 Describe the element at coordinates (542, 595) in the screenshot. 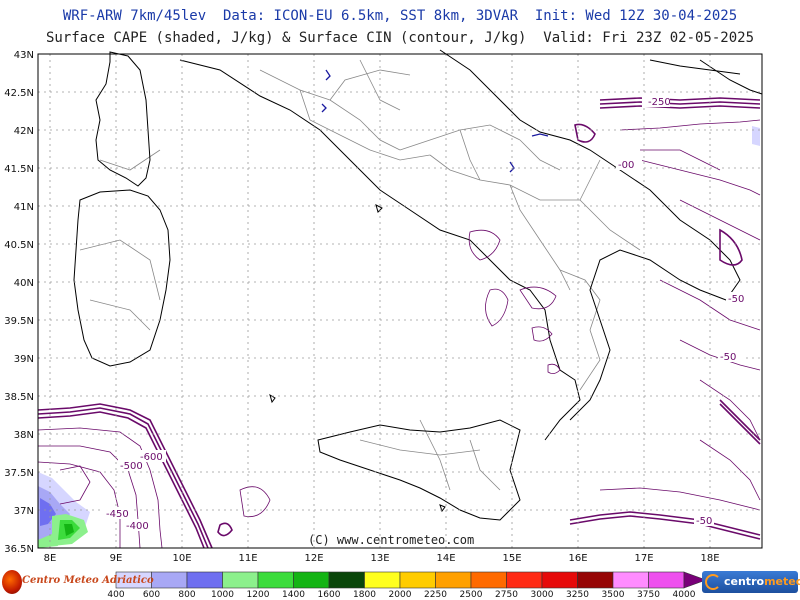

I see `colorbar-label: 3000` at that location.